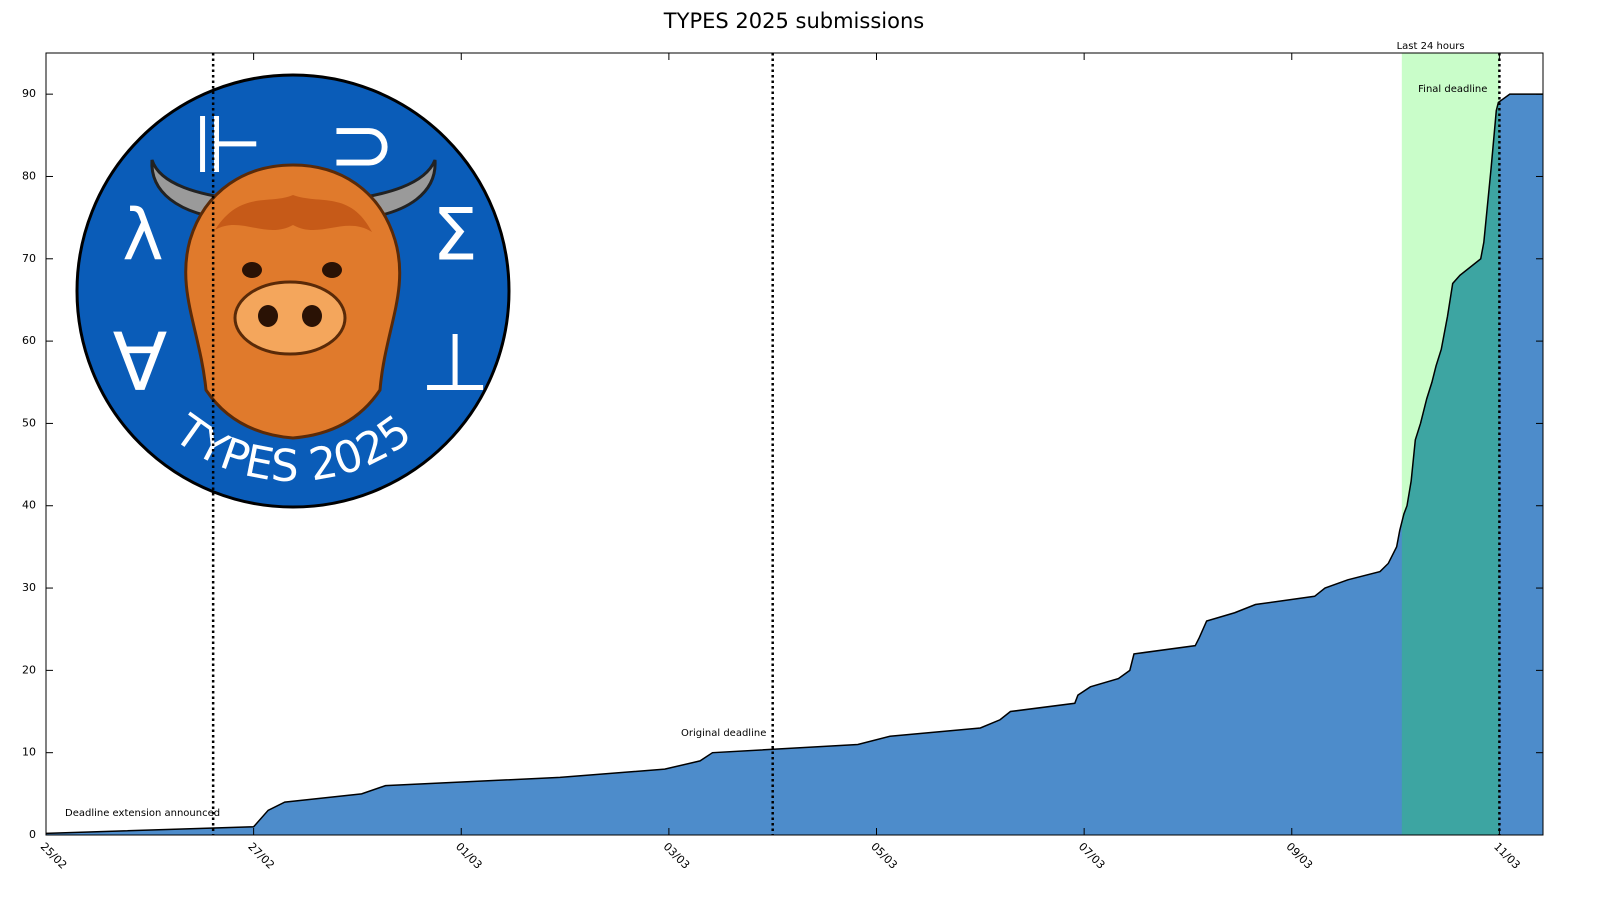 The image size is (1600, 900). What do you see at coordinates (29, 258) in the screenshot?
I see `y-tick-label: 70` at bounding box center [29, 258].